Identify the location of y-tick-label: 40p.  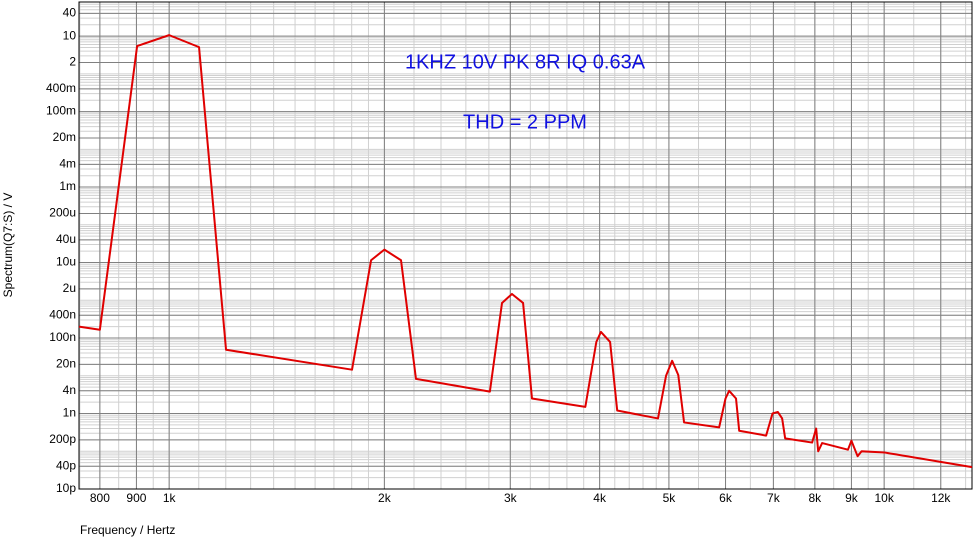
(66, 465).